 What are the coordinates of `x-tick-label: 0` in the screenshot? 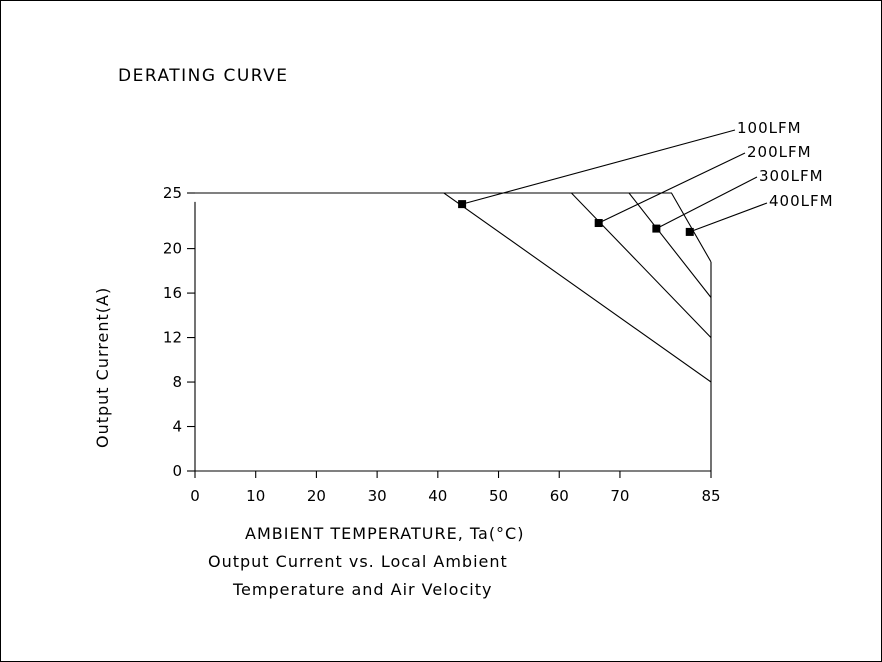 It's located at (195, 496).